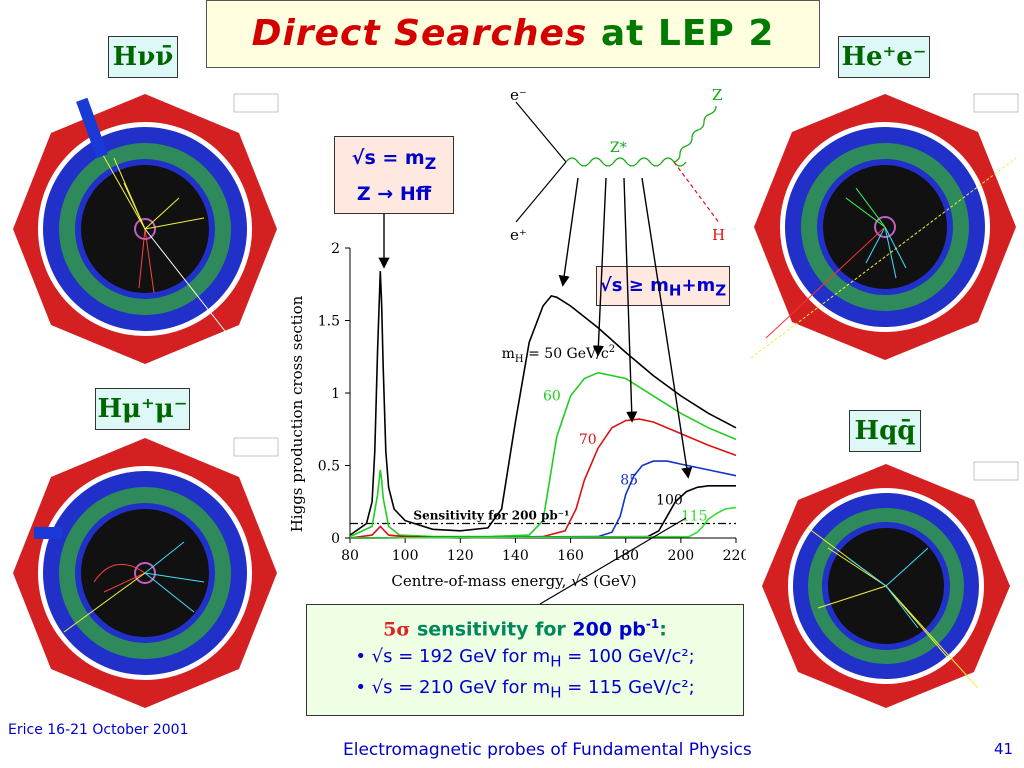 The height and width of the screenshot is (768, 1024). I want to click on zstar-propagator, so click(626, 162).